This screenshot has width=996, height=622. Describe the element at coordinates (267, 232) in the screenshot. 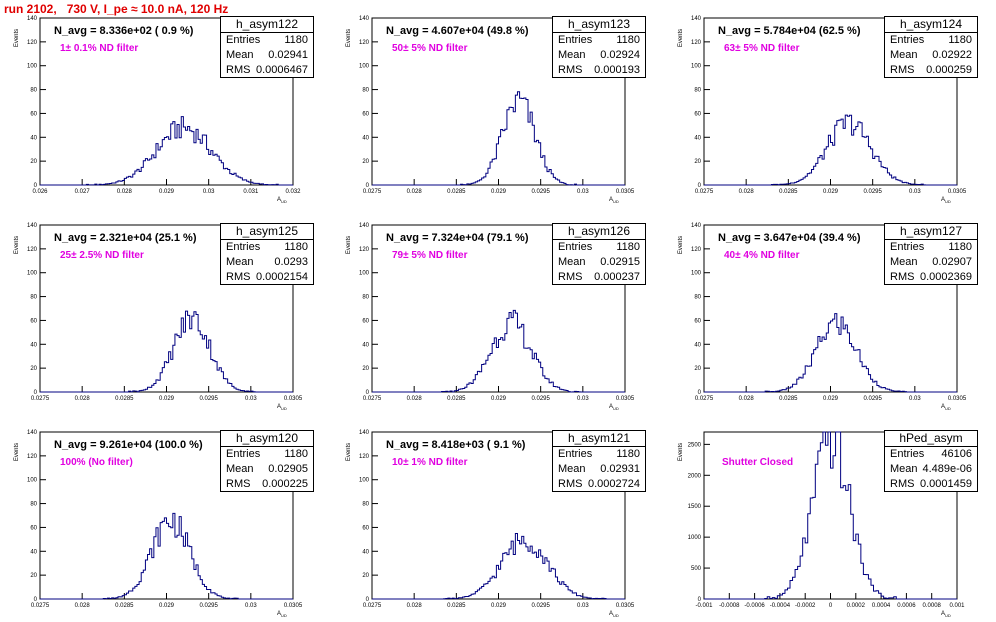

I see `stats-box-title: h_asym125` at that location.